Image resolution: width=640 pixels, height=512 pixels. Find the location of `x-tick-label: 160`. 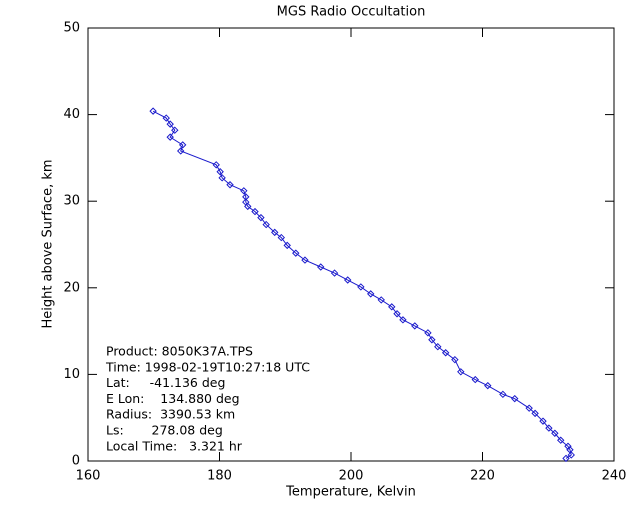

x-tick-label: 160 is located at coordinates (88, 476).